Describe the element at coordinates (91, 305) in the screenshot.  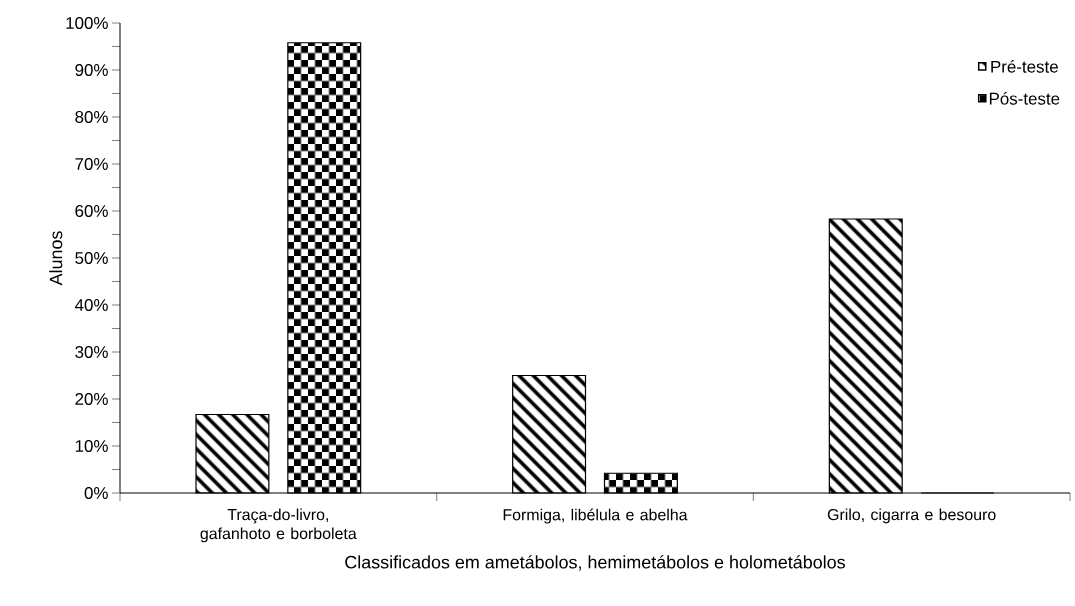
I see `y-tick-label: 40%` at that location.